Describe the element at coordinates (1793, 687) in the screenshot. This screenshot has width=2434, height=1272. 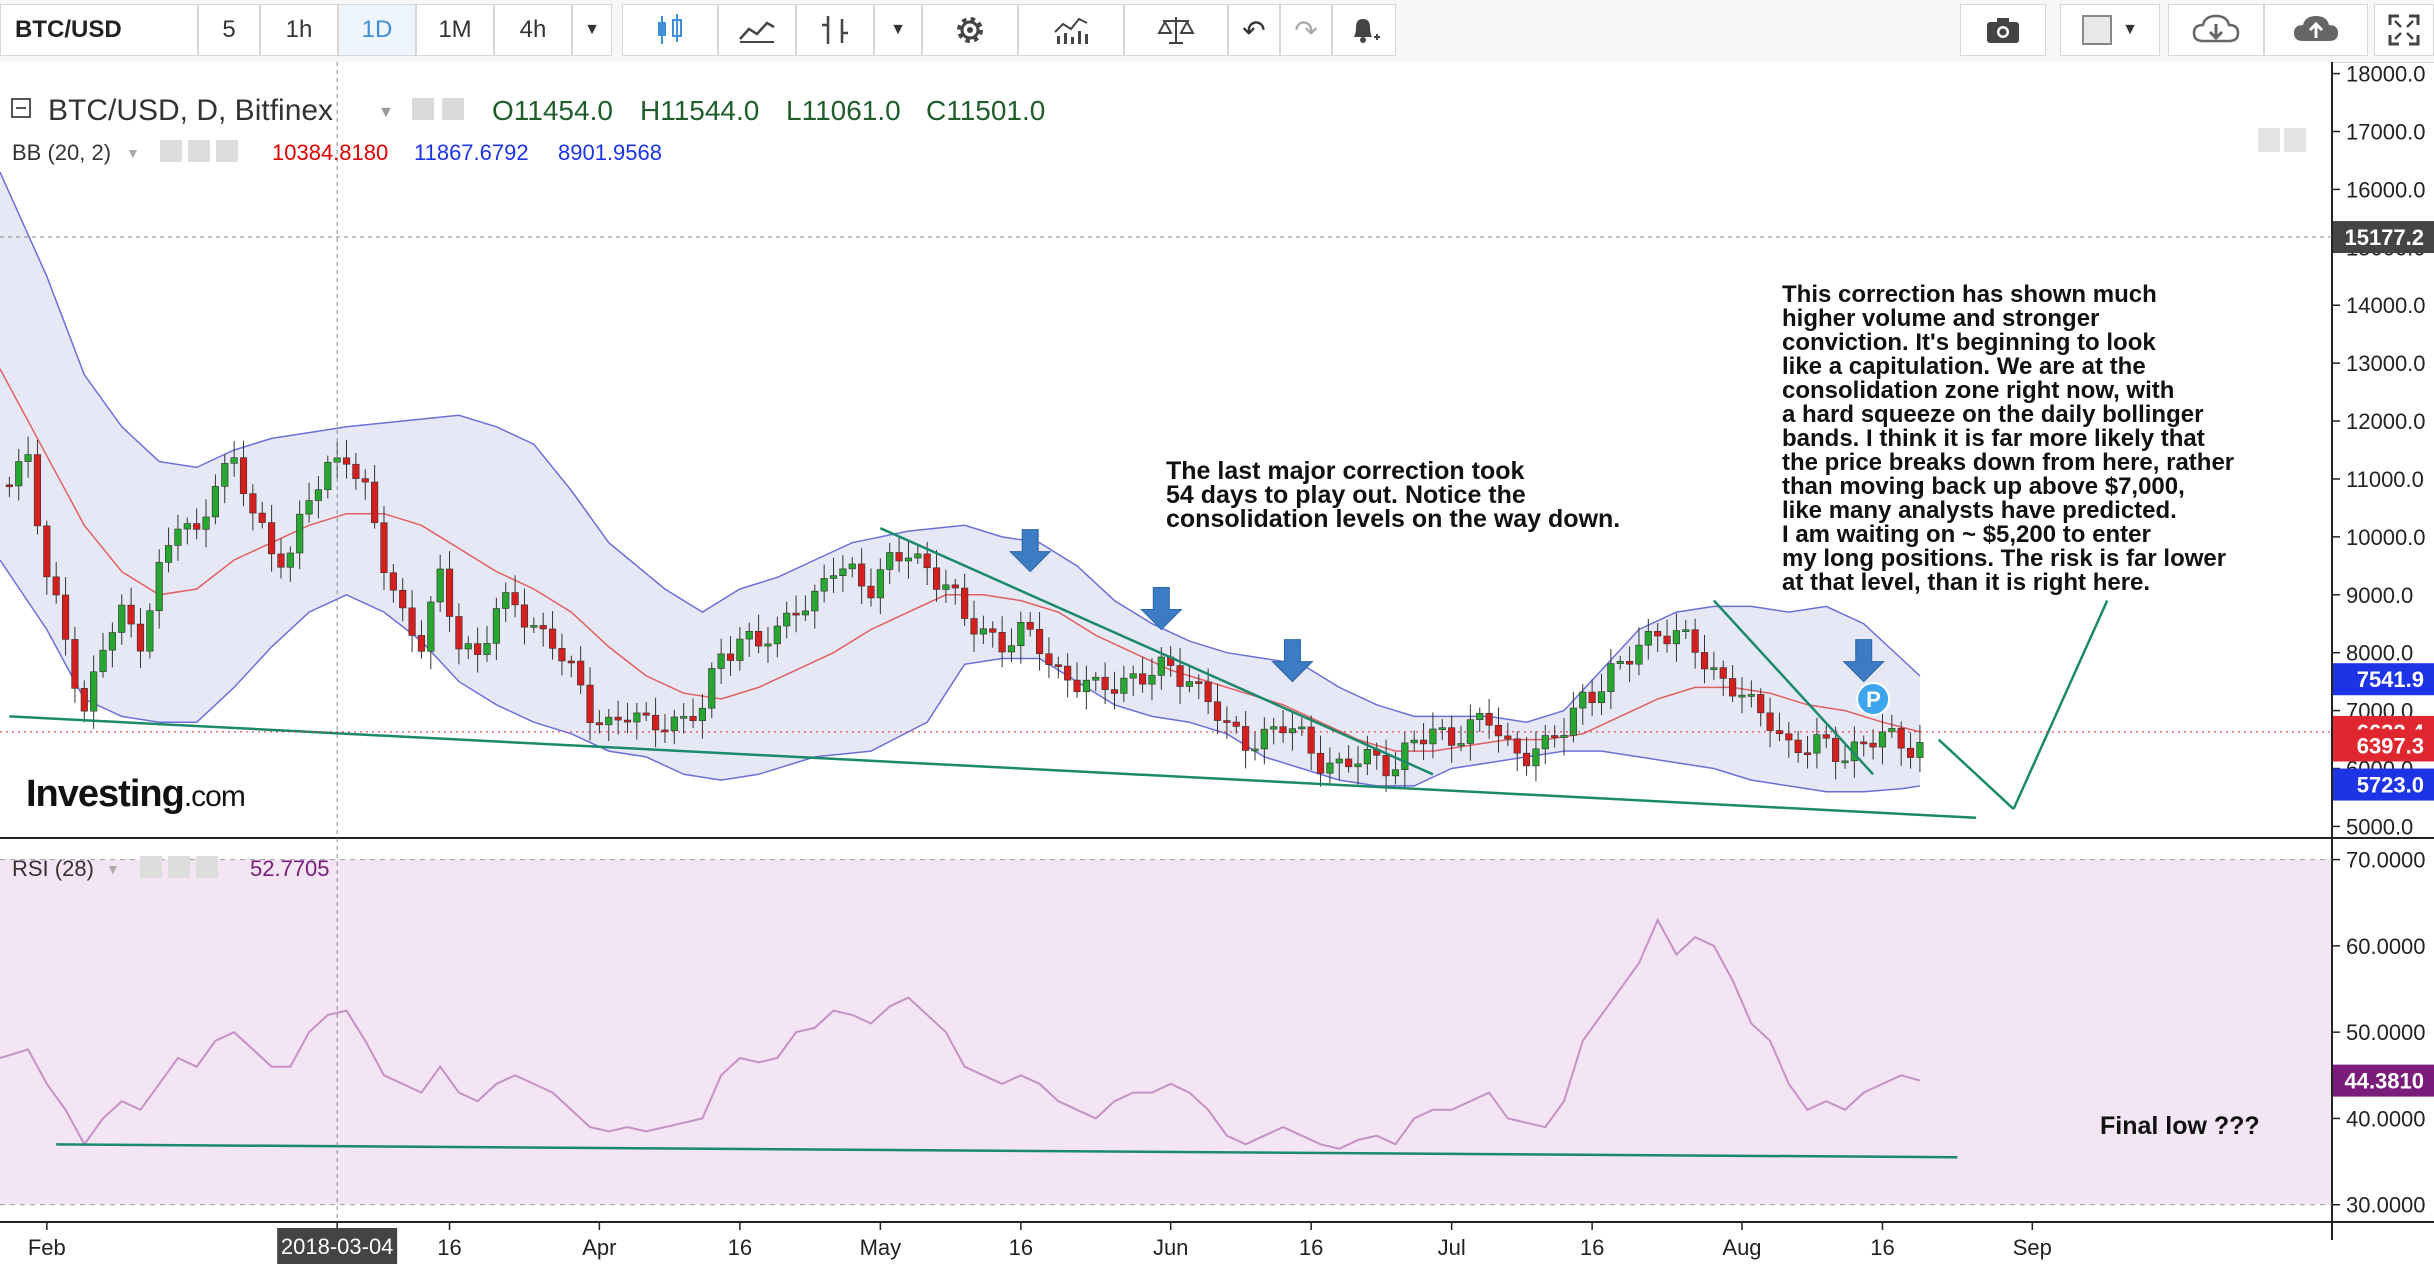
I see `august-downtrend-line` at that location.